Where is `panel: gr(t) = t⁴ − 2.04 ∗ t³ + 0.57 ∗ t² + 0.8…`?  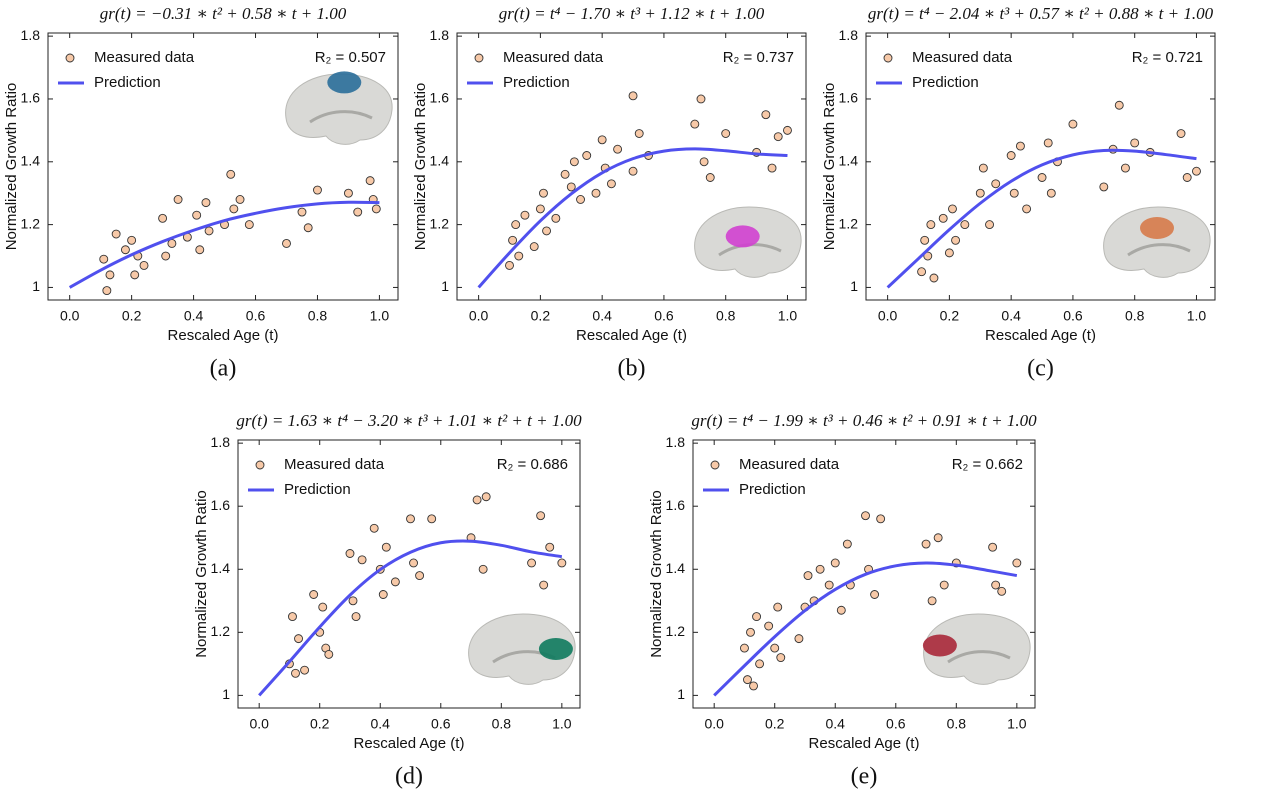
panel: gr(t) = t⁴ − 2.04 ∗ t³ + 0.57 ∗ t² + 0.8… is located at coordinates (1018, 193).